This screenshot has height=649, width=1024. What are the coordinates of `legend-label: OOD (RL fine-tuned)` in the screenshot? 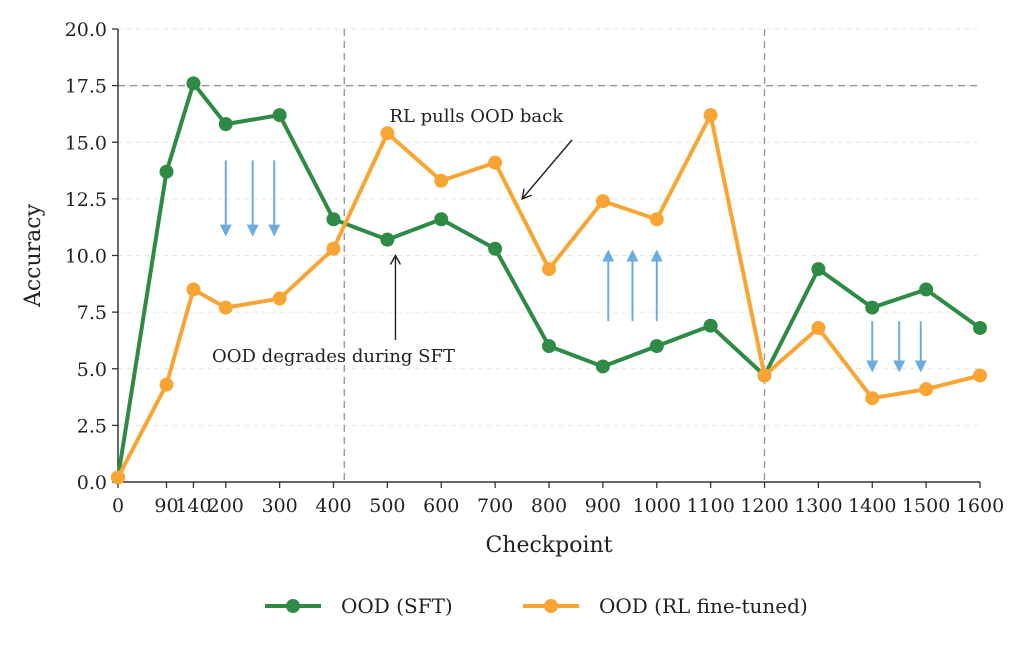 It's located at (703, 606).